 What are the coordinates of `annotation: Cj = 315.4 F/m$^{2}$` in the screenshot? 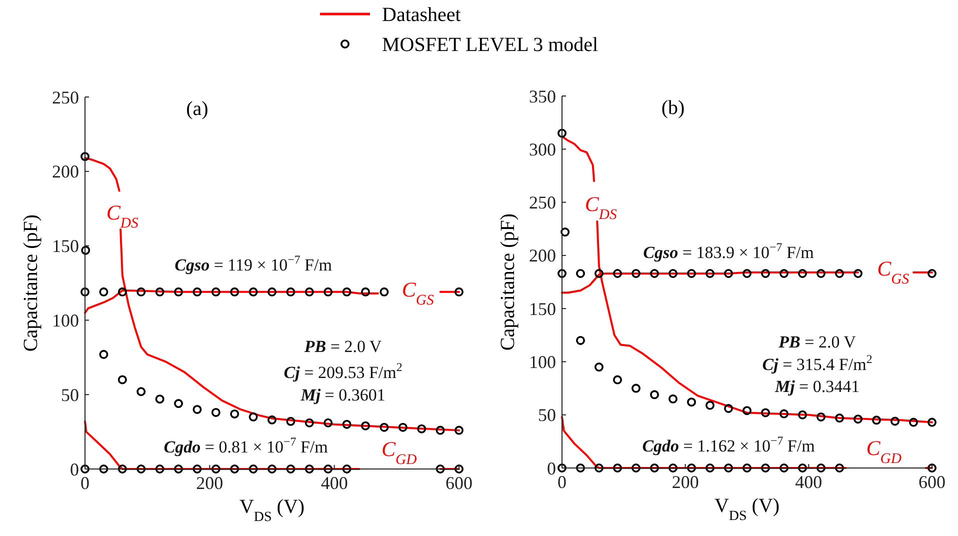 It's located at (817, 363).